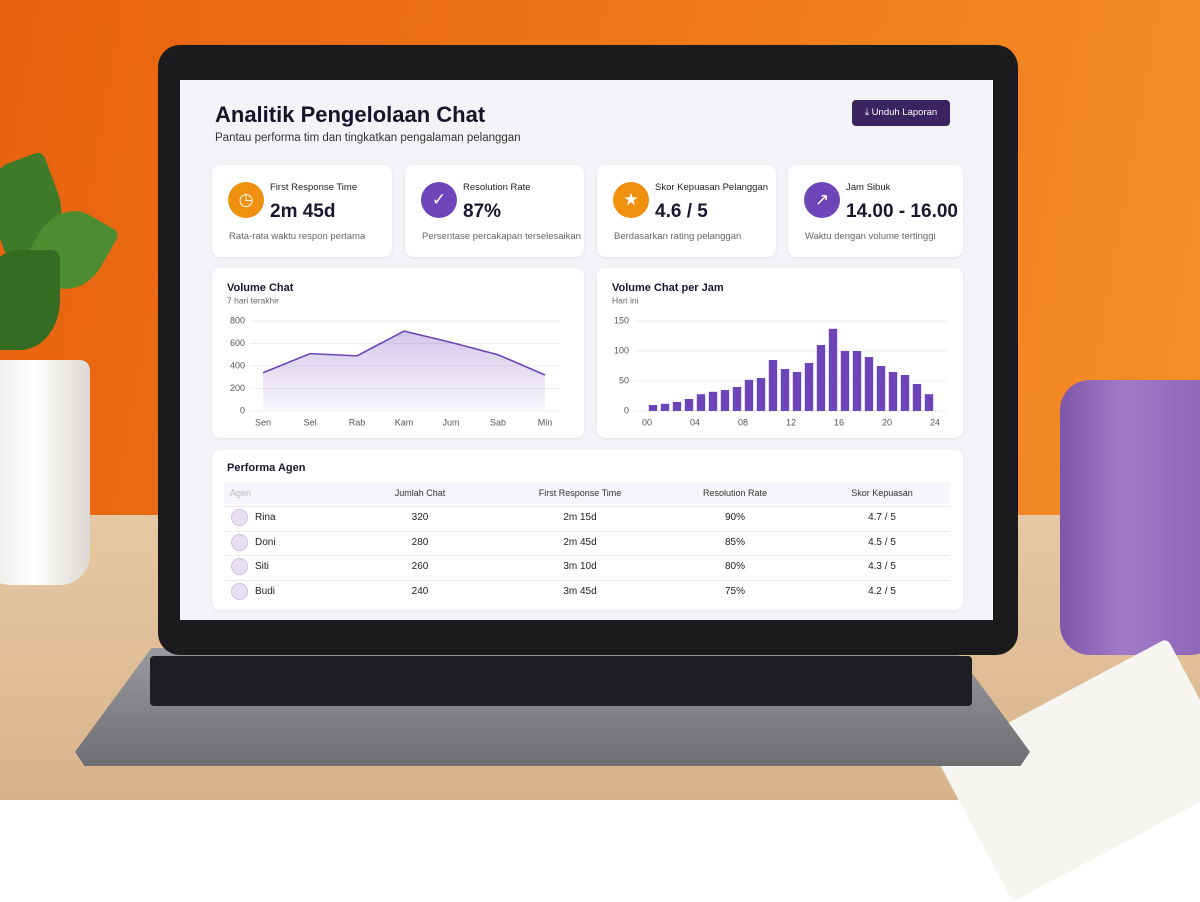  What do you see at coordinates (420, 542) in the screenshot?
I see `table-cell: 280` at bounding box center [420, 542].